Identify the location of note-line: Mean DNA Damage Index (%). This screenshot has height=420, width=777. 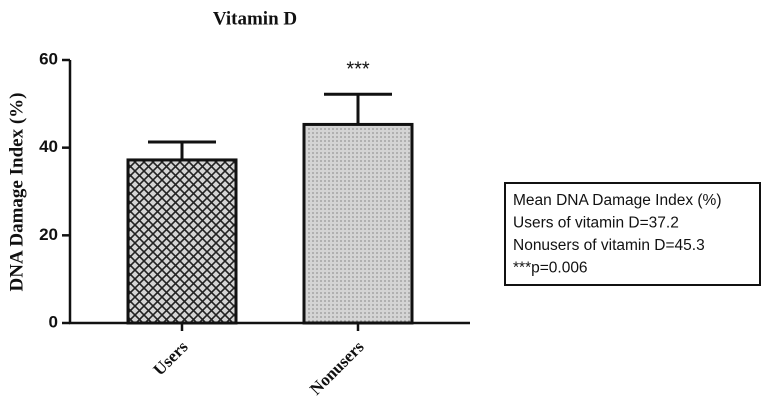
(617, 200).